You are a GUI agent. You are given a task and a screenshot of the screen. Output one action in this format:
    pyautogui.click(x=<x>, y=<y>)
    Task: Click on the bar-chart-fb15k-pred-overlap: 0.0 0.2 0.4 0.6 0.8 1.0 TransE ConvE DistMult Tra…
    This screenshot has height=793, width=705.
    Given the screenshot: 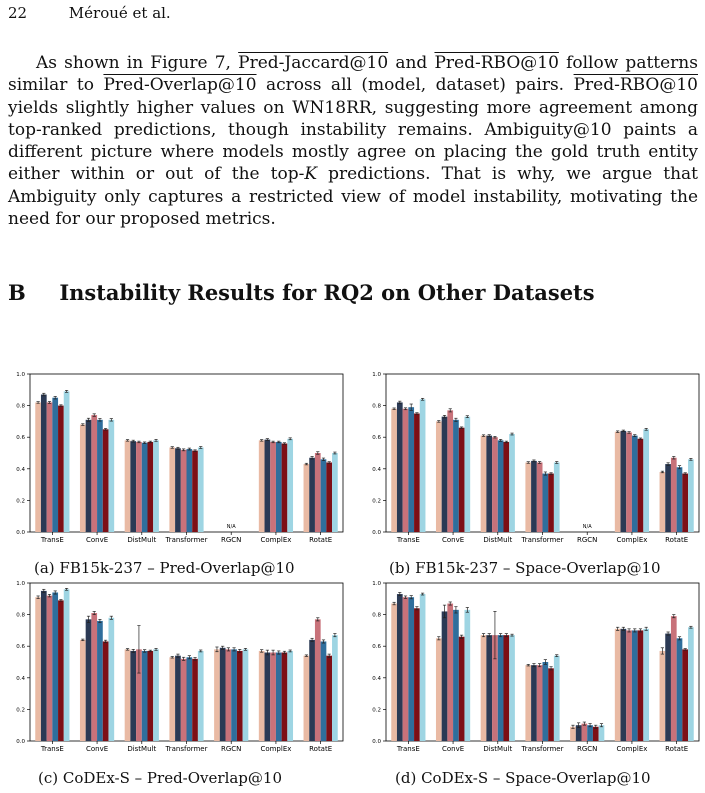 What is the action you would take?
    pyautogui.click(x=180, y=458)
    